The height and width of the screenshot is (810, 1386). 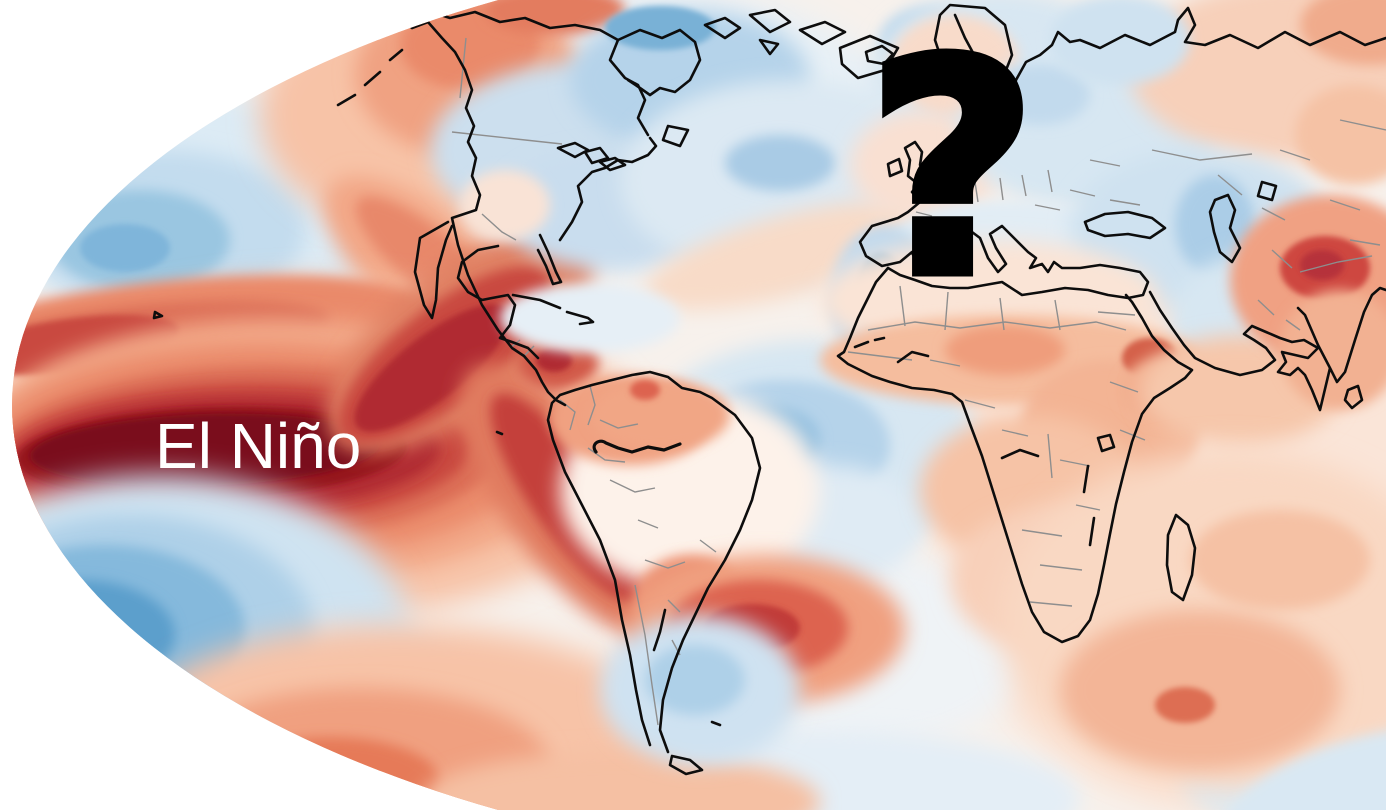 I want to click on river-parana, so click(x=659, y=630).